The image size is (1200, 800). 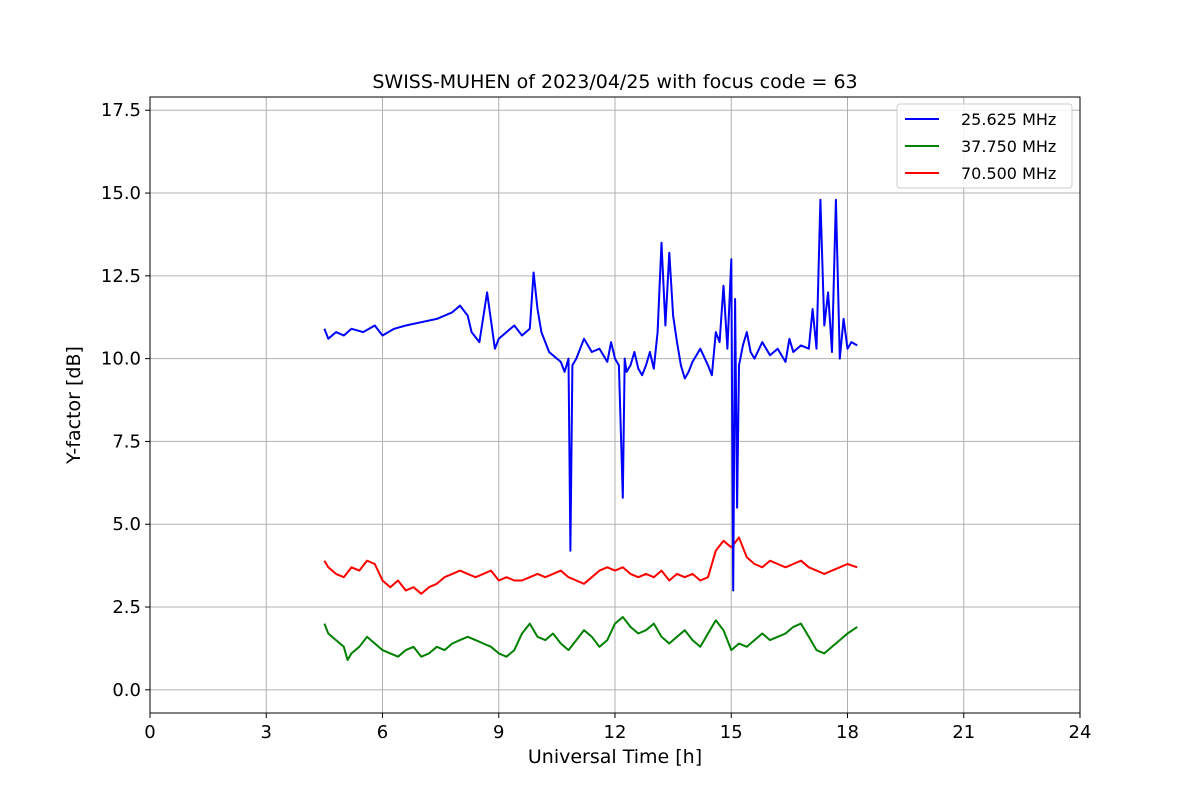 What do you see at coordinates (382, 732) in the screenshot?
I see `x-tick-label: 6` at bounding box center [382, 732].